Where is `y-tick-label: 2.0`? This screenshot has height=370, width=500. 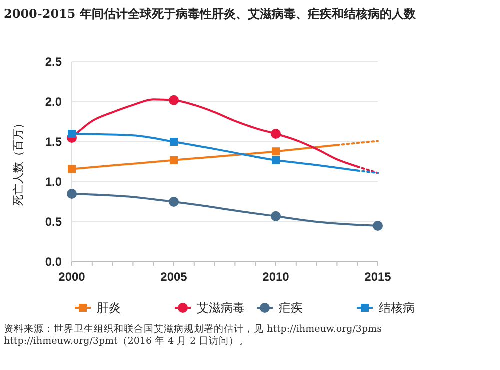
y-tick-label: 2.0 is located at coordinates (53, 102).